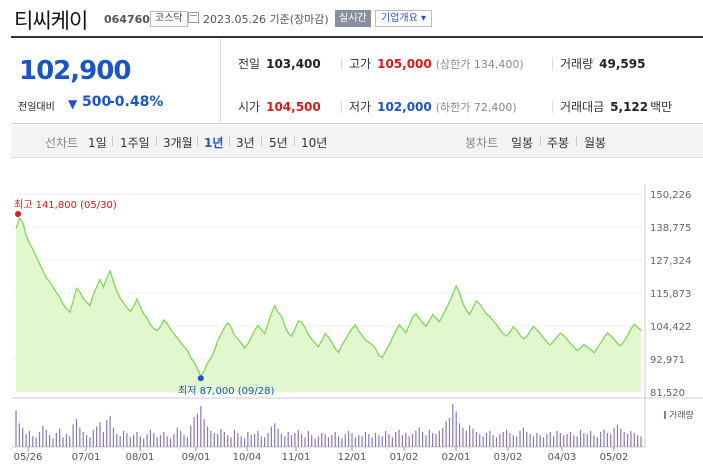 This screenshot has width=703, height=476. I want to click on high-value: 105,000, so click(404, 64).